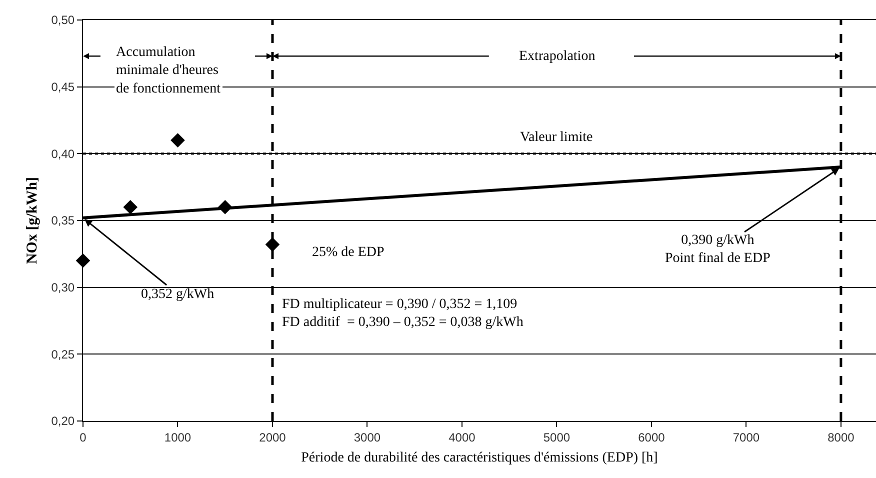  I want to click on x-tick-label: 2000, so click(272, 437).